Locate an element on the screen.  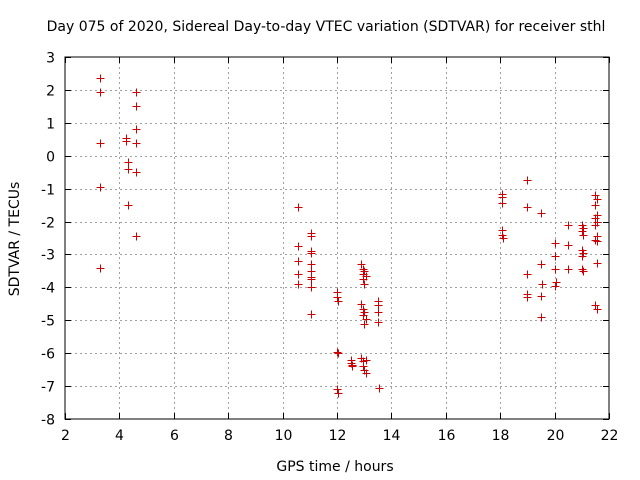
x-tick-label: 10 is located at coordinates (284, 436).